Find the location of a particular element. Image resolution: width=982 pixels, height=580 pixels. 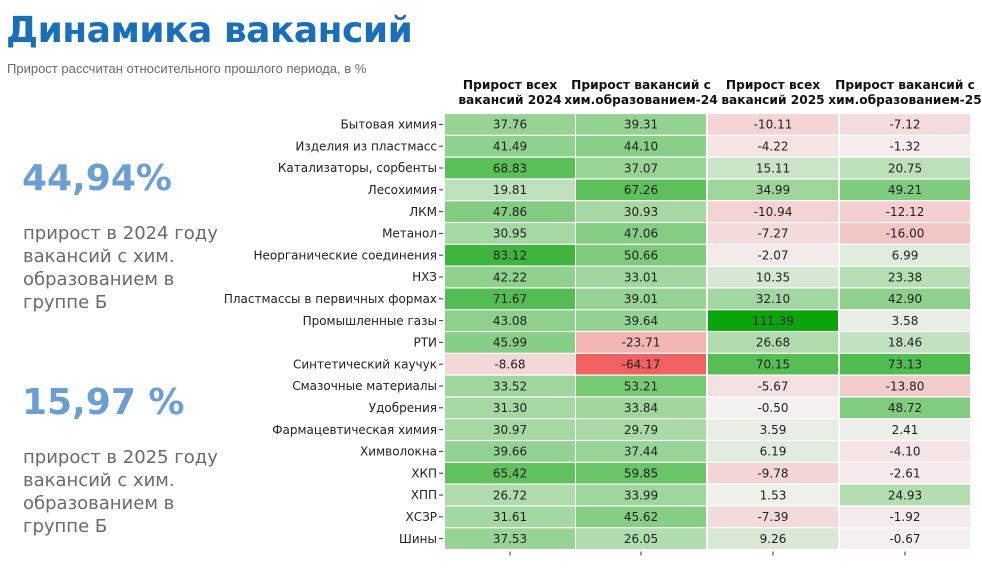

cell-value: -13.80 is located at coordinates (905, 386).